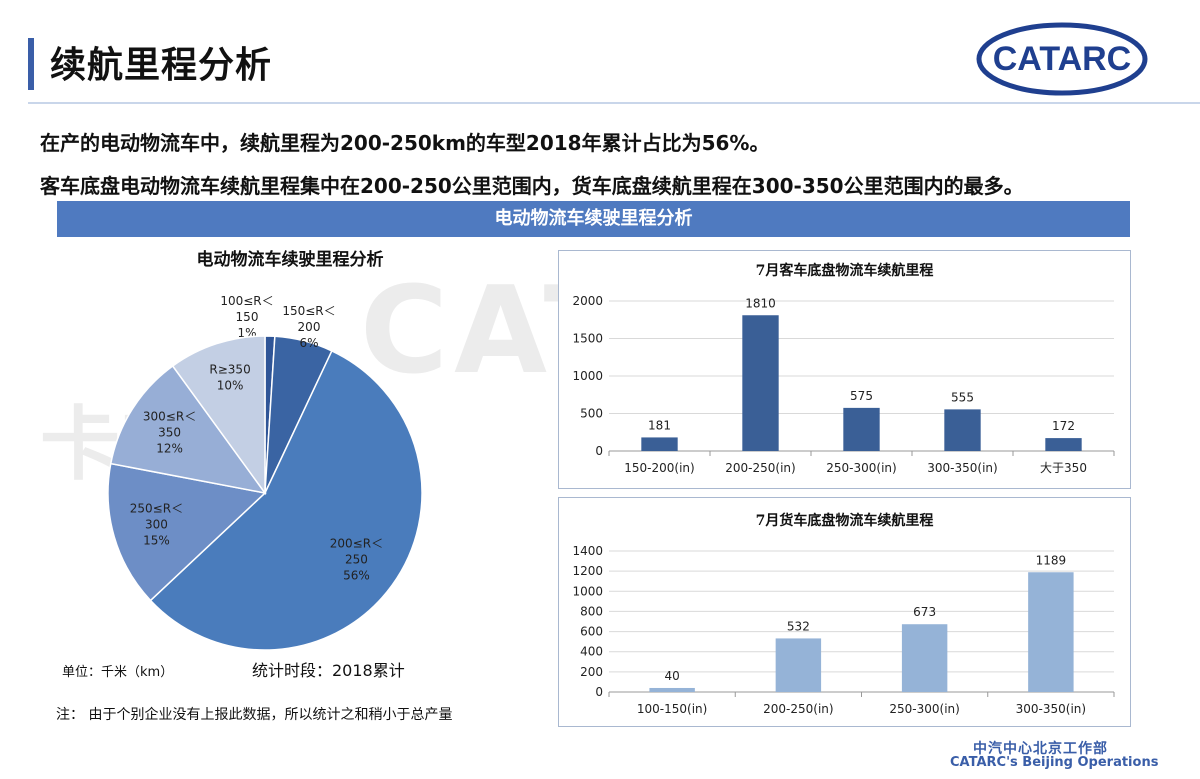 The width and height of the screenshot is (1200, 779). Describe the element at coordinates (1051, 560) in the screenshot. I see `bar-value-label: 1189` at that location.